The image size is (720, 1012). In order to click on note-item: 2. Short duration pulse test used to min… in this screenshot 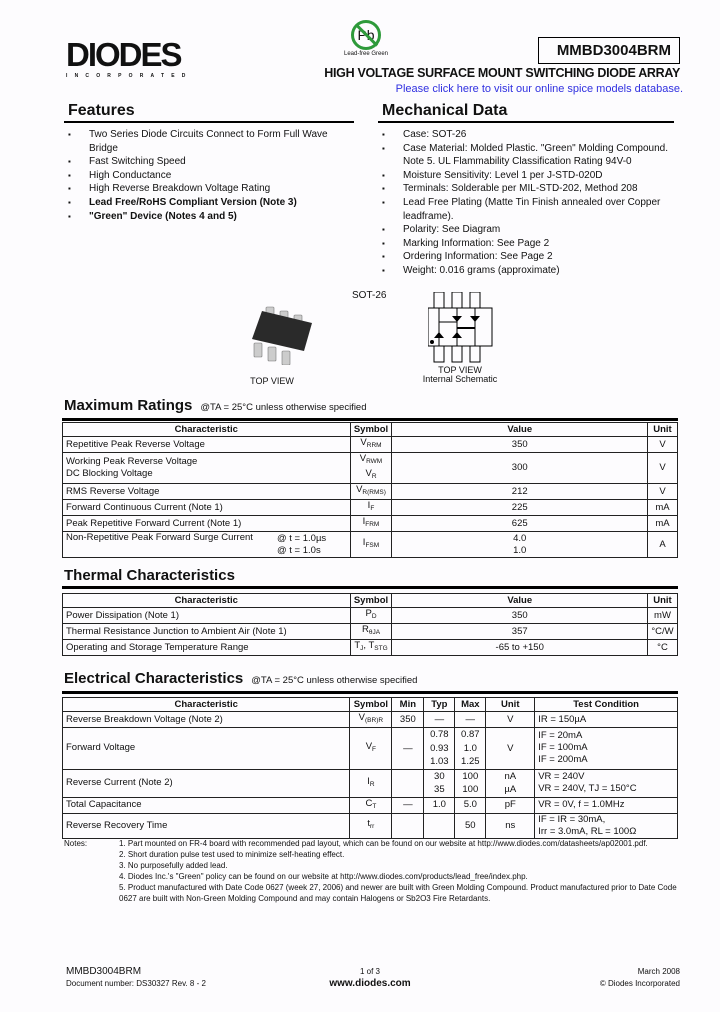, I will do `click(232, 854)`.